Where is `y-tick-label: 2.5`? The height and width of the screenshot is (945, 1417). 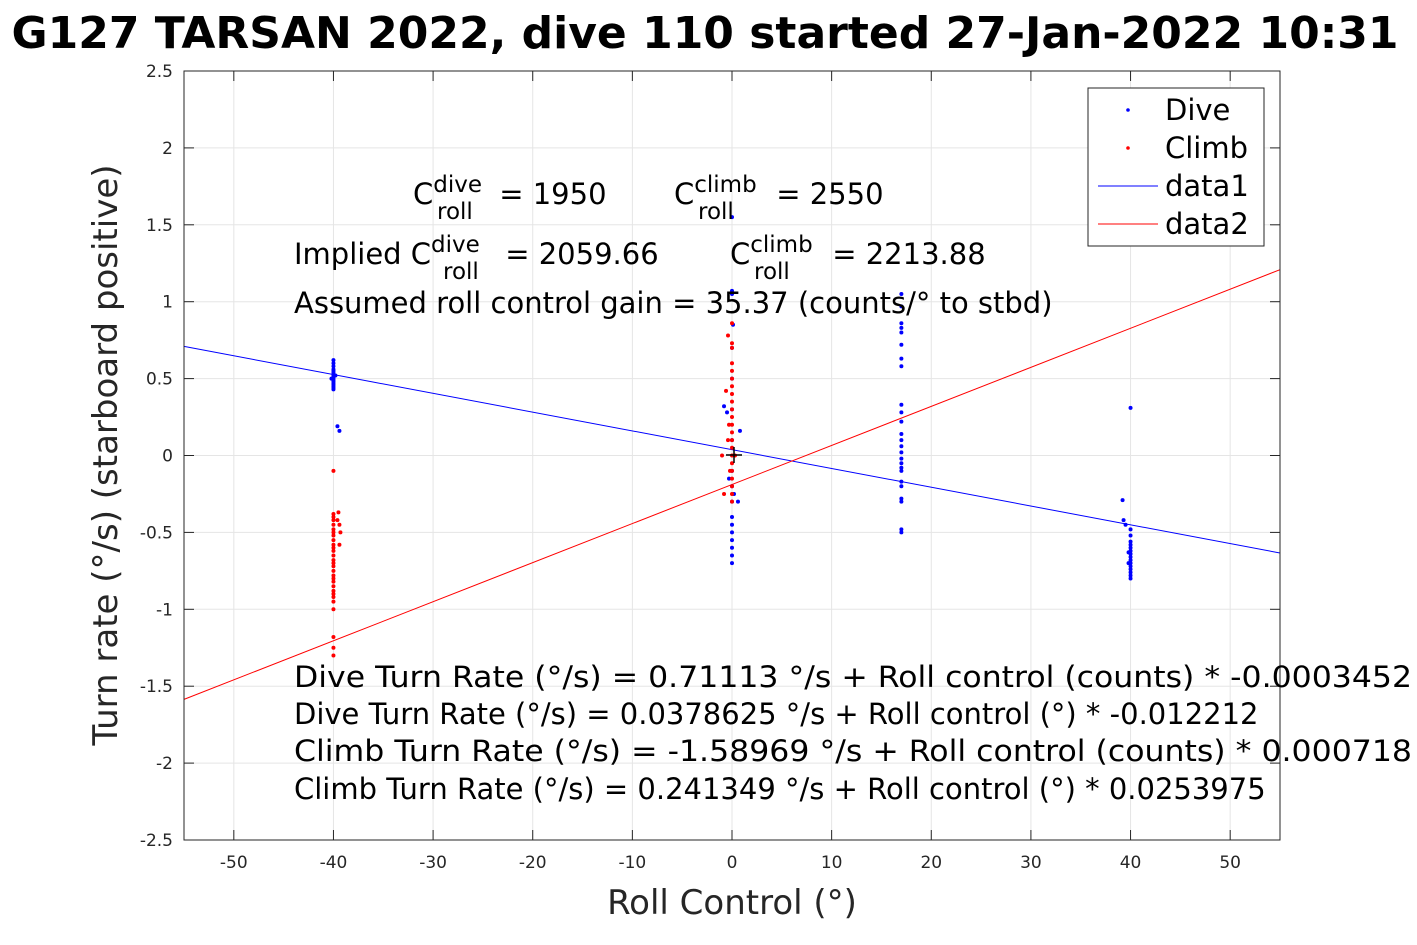
y-tick-label: 2.5 is located at coordinates (159, 72).